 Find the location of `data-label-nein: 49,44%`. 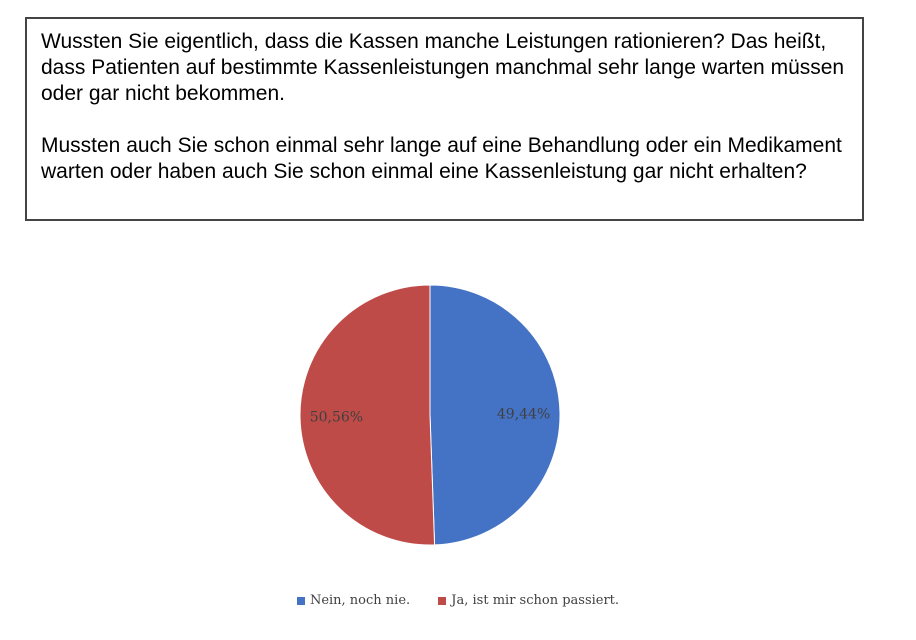

data-label-nein: 49,44% is located at coordinates (523, 414).